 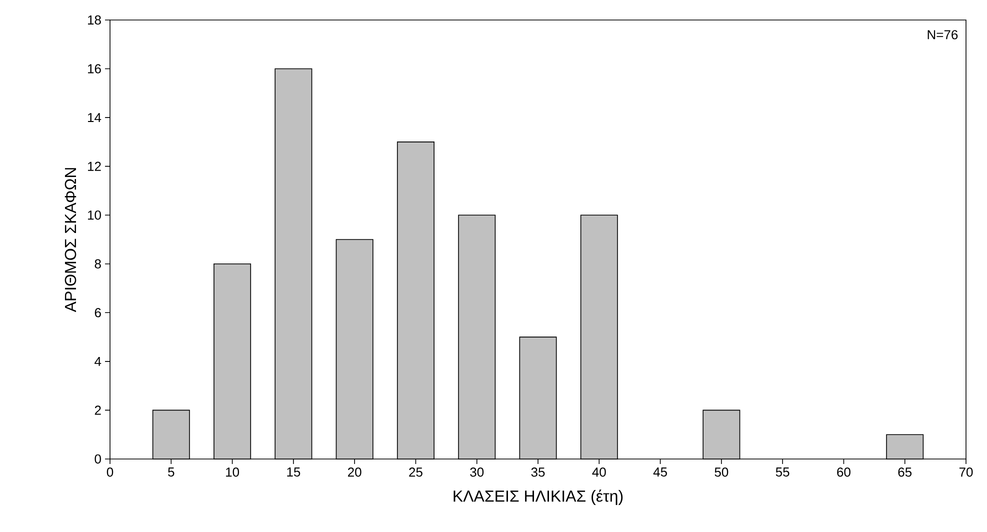 I want to click on x-tick-label: 50, so click(x=721, y=472).